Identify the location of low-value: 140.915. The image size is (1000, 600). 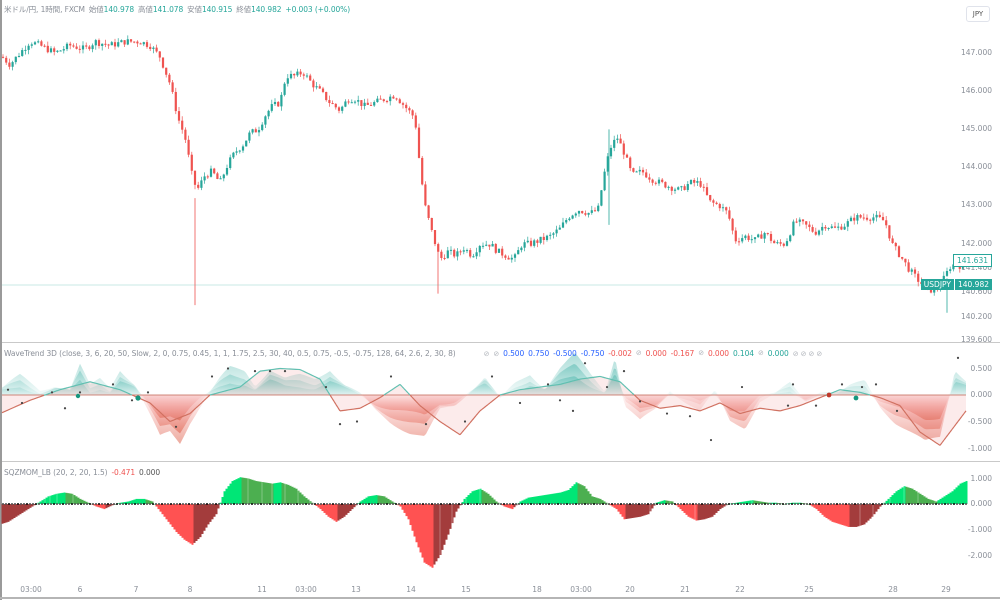
(217, 9).